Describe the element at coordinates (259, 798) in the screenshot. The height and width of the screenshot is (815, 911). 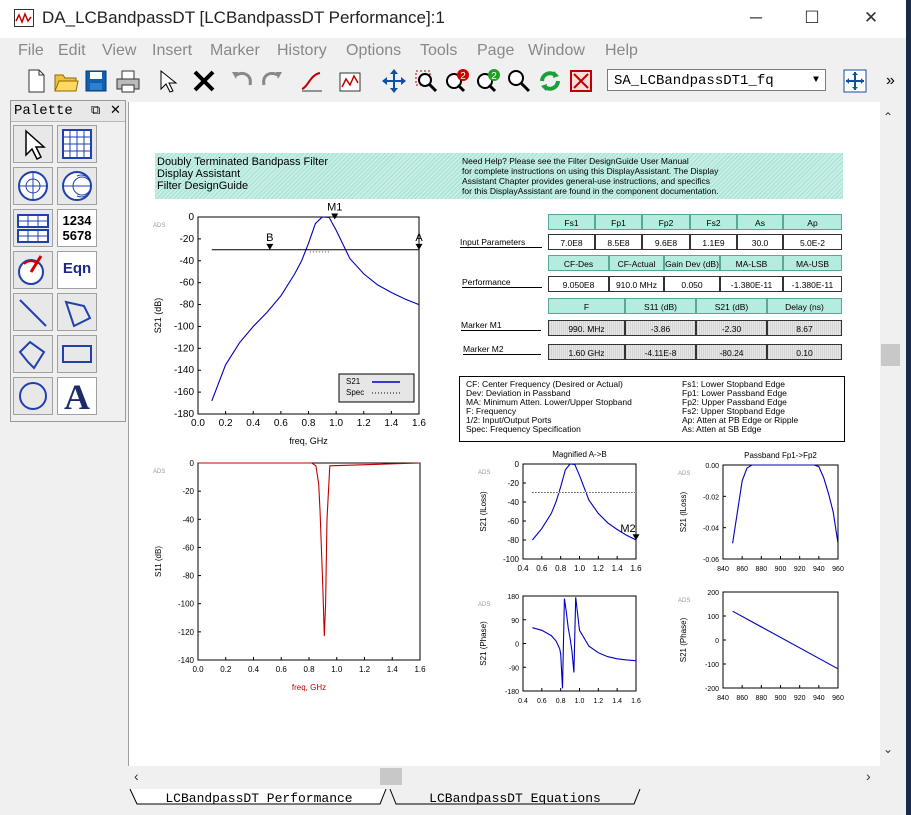
I see `tab-performance: LCBandpassDT Performance` at that location.